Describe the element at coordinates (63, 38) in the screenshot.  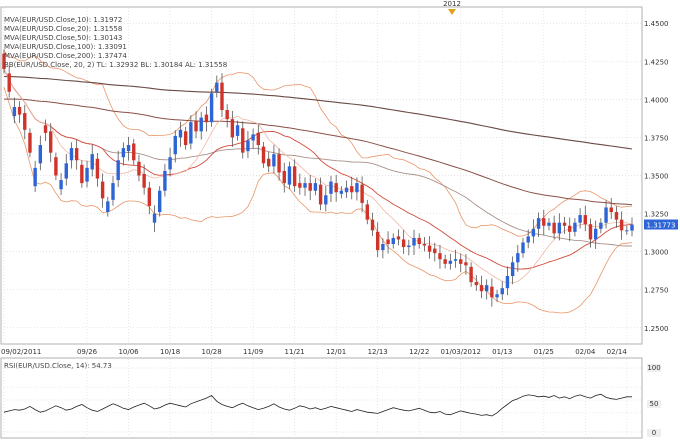
I see `legend-mva50: MVA(EUR/USD.Close,50): 1.30143` at that location.